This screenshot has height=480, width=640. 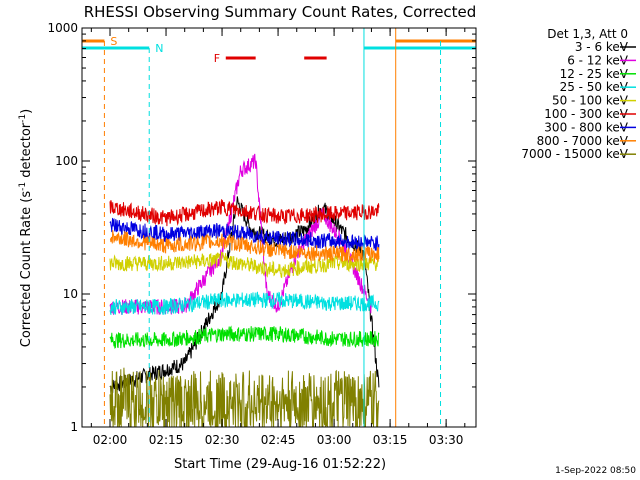 I want to click on legend-label: 100 - 300 keV, so click(x=586, y=114).